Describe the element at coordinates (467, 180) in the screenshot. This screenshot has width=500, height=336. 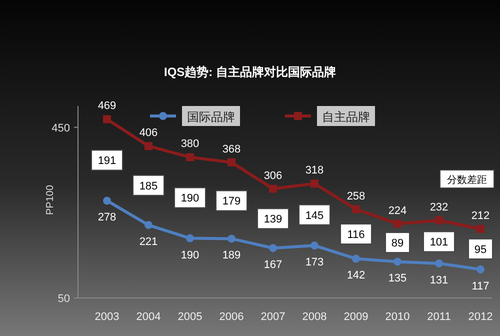
I see `annotation: 分数差距` at that location.